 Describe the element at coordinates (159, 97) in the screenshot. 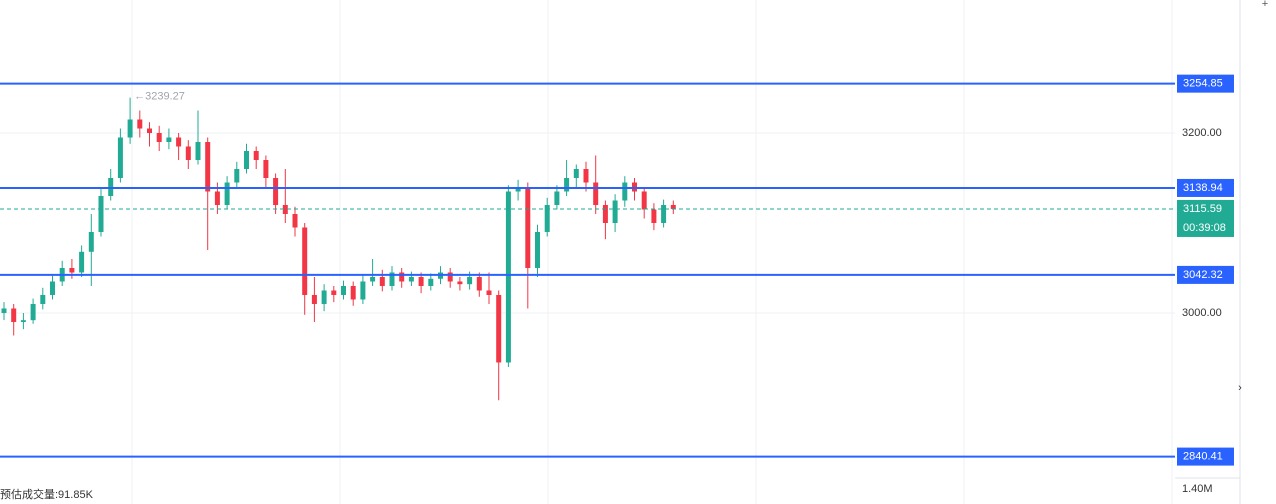

I see `high-annotation: ←3239.27` at that location.